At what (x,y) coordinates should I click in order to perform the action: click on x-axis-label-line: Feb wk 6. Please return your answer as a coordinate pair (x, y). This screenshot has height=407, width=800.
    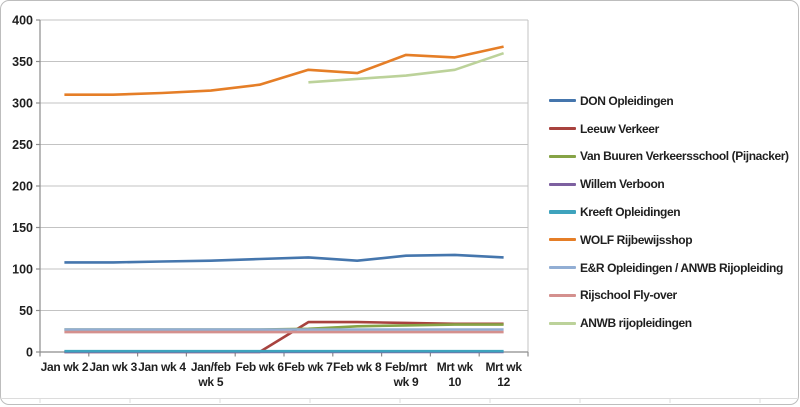
    Looking at the image, I should click on (259, 367).